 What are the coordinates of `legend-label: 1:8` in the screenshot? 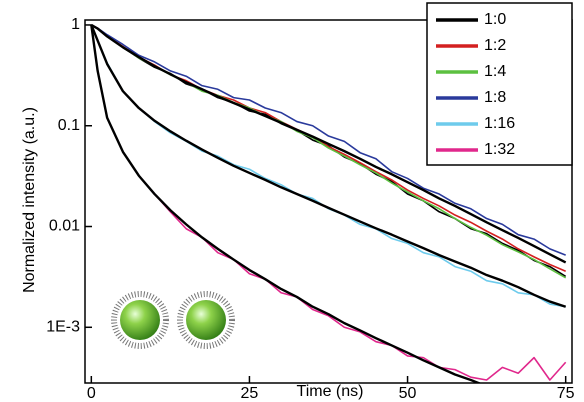 It's located at (495, 97).